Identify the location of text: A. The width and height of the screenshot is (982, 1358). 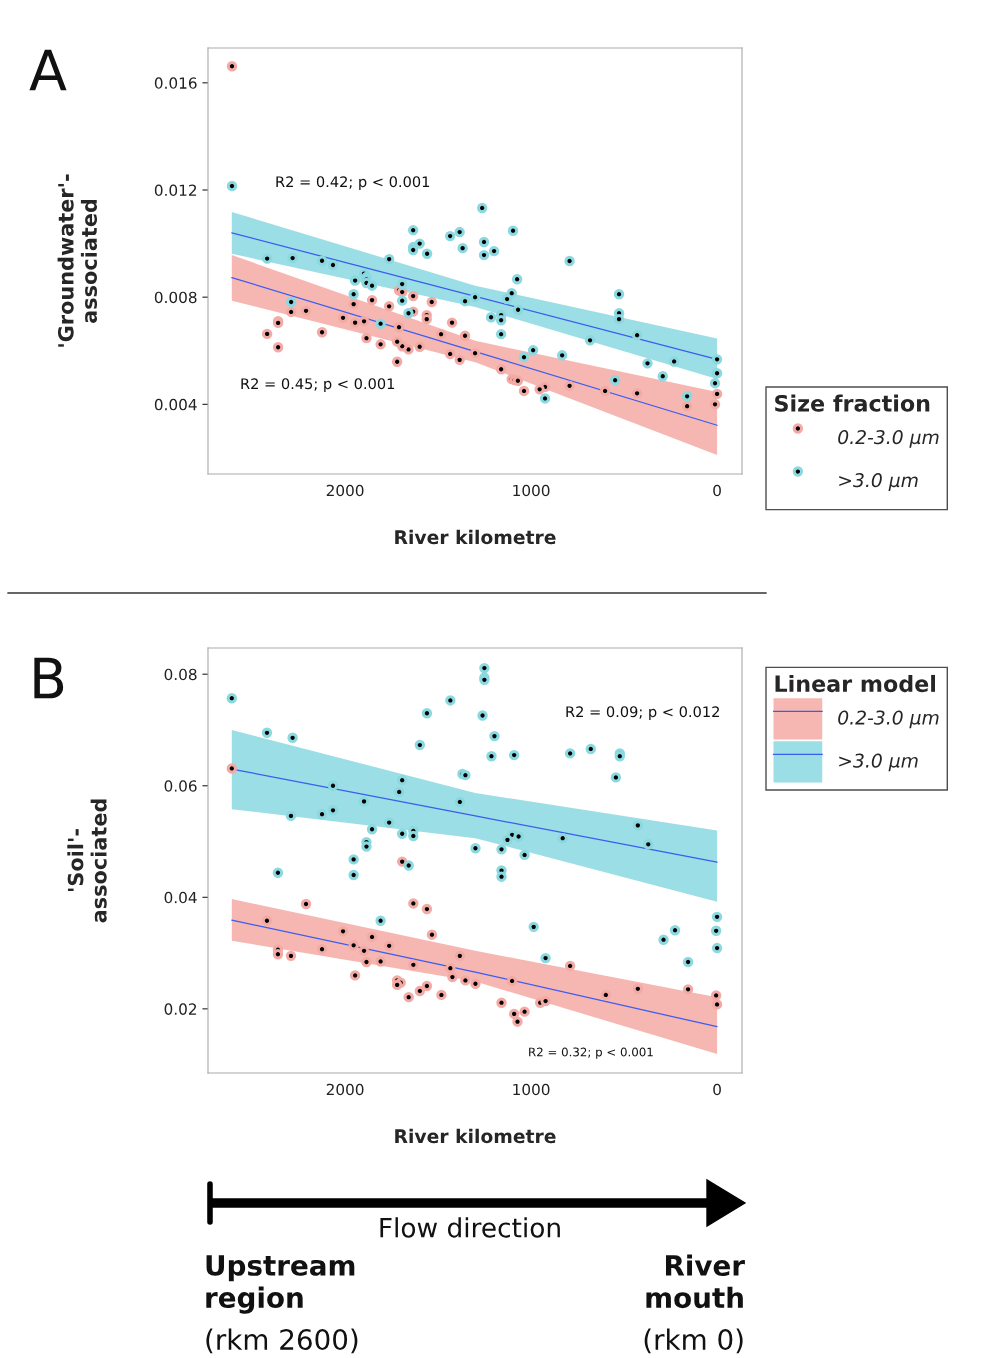
(48, 70).